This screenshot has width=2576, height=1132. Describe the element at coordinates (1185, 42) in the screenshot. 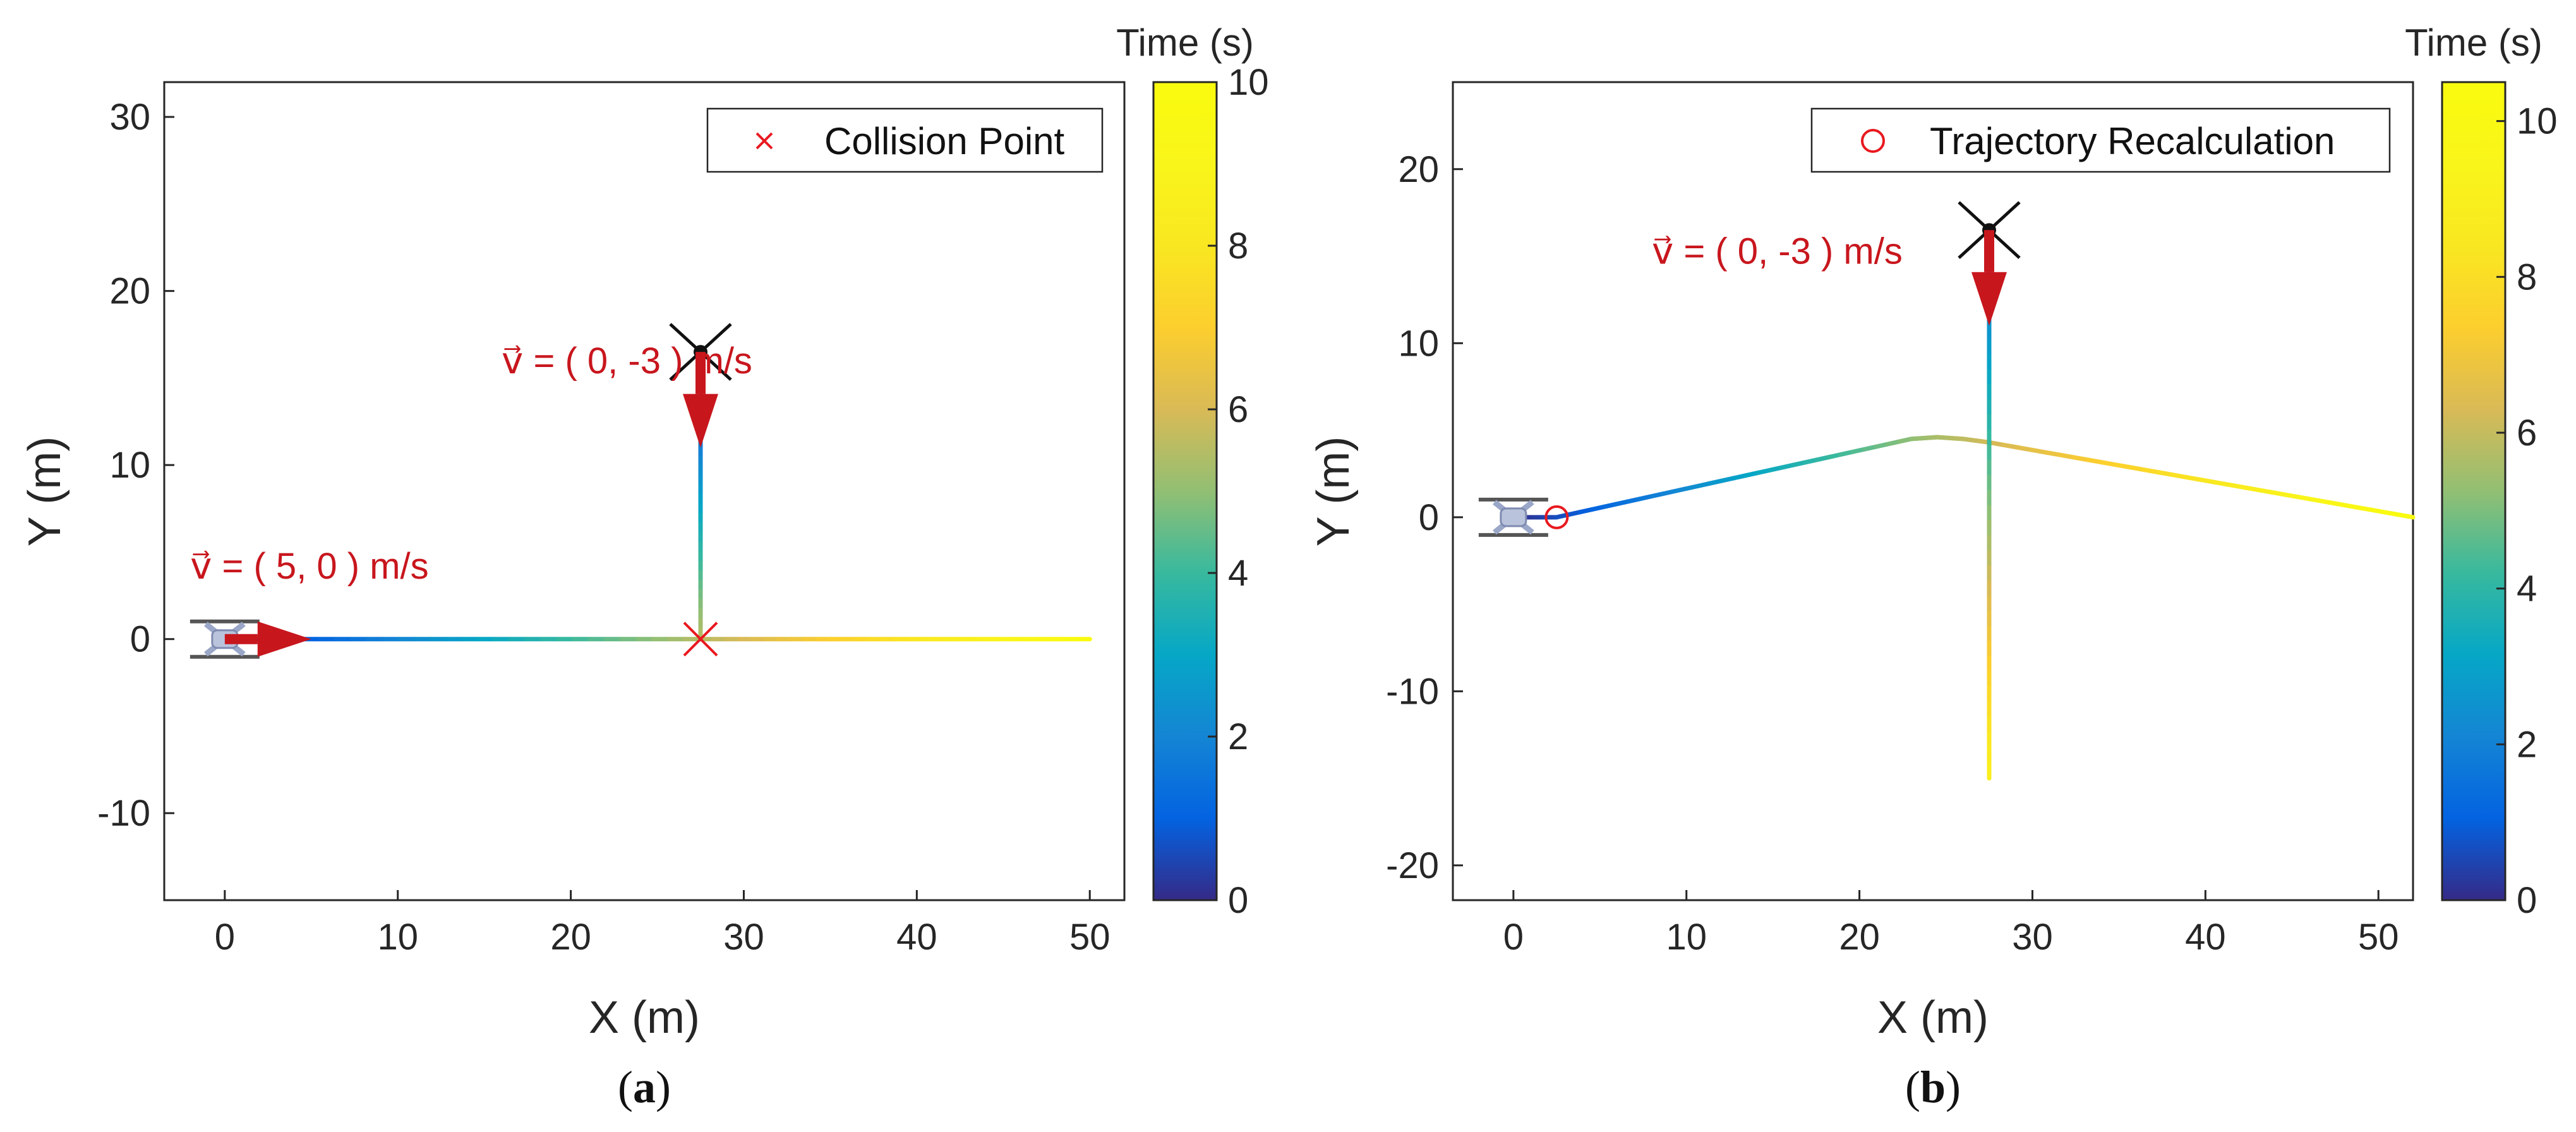

I see `colorbar-title-a: Time (s)` at that location.